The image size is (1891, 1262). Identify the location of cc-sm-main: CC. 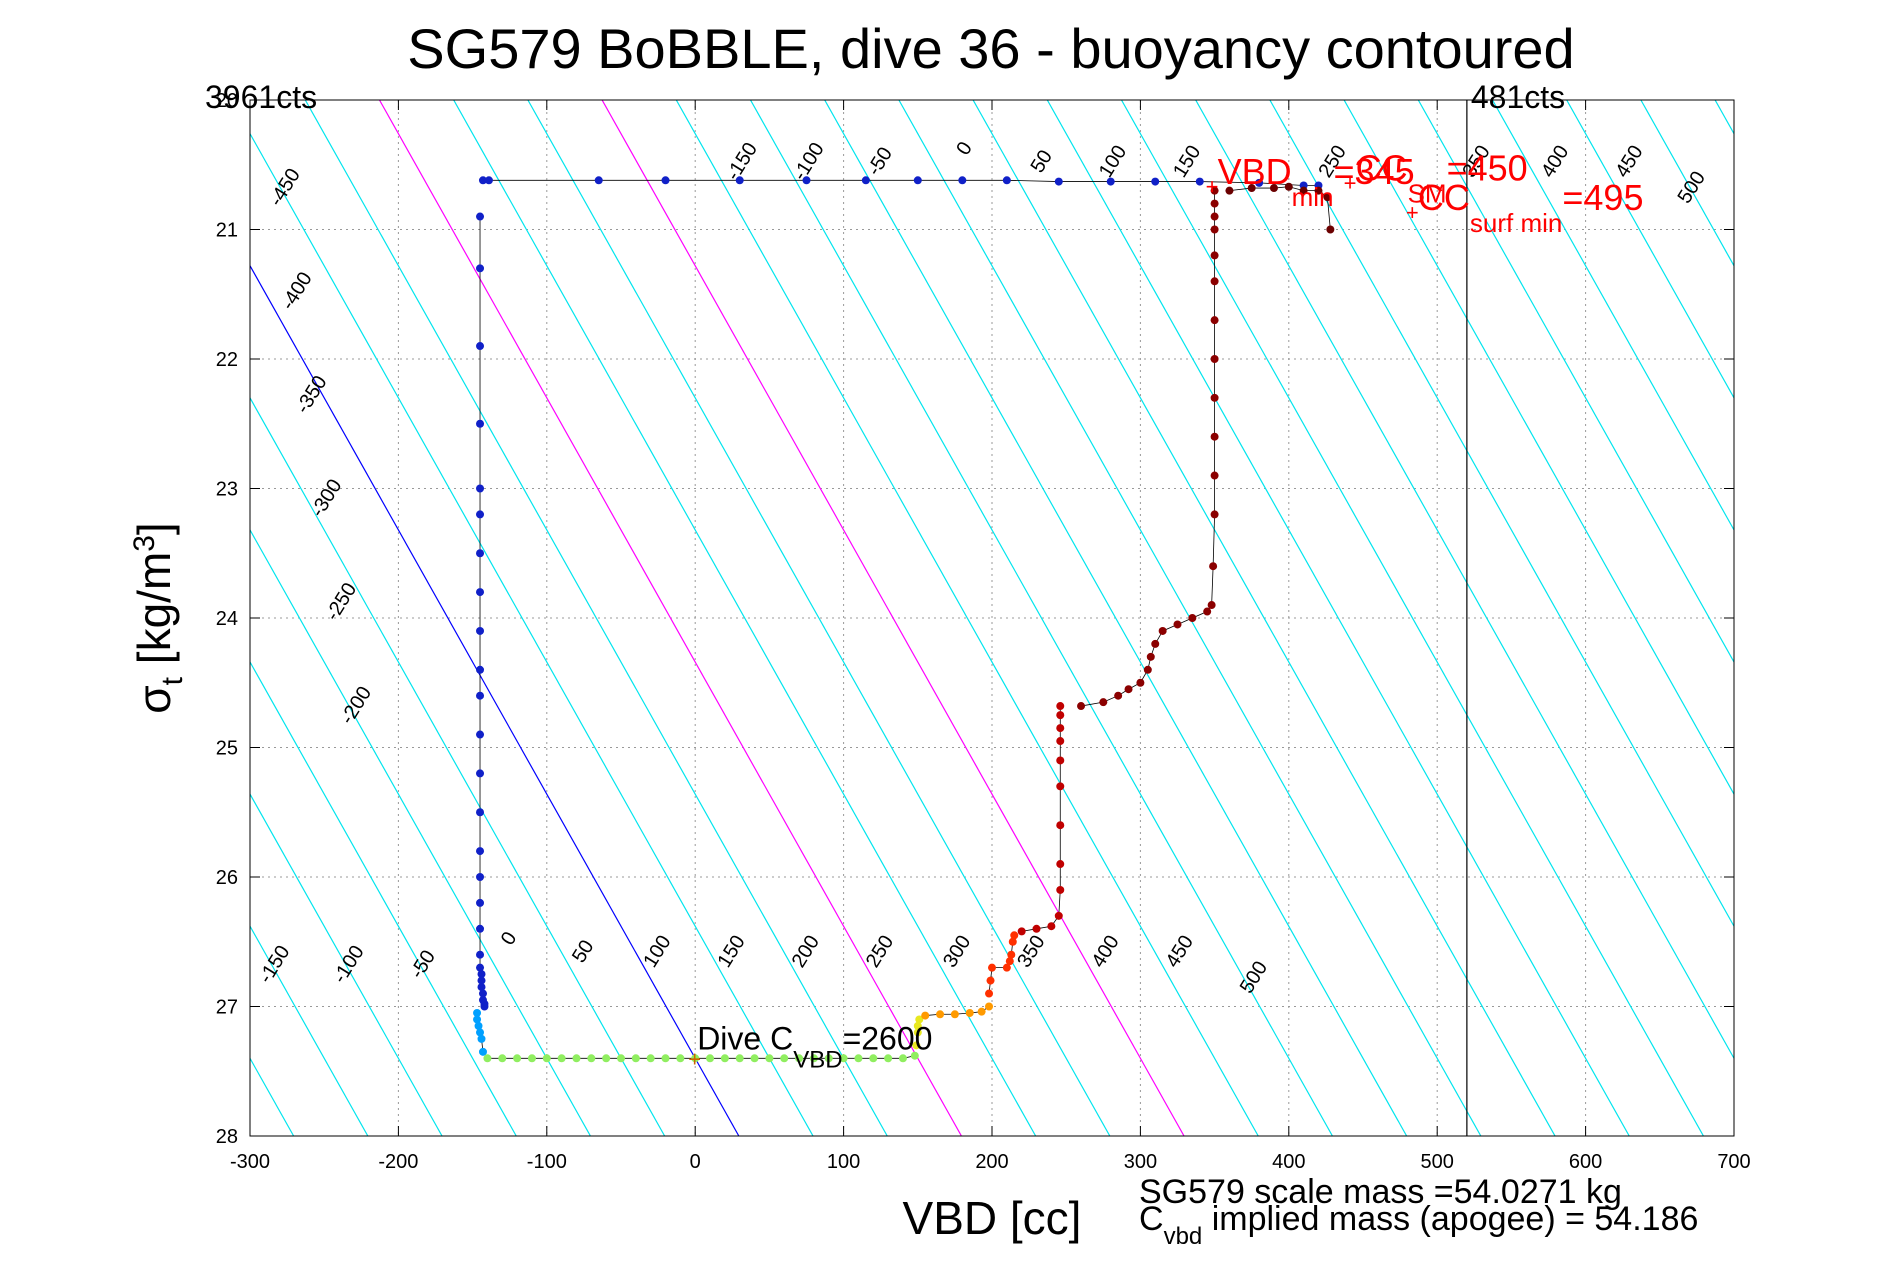
(1382, 167).